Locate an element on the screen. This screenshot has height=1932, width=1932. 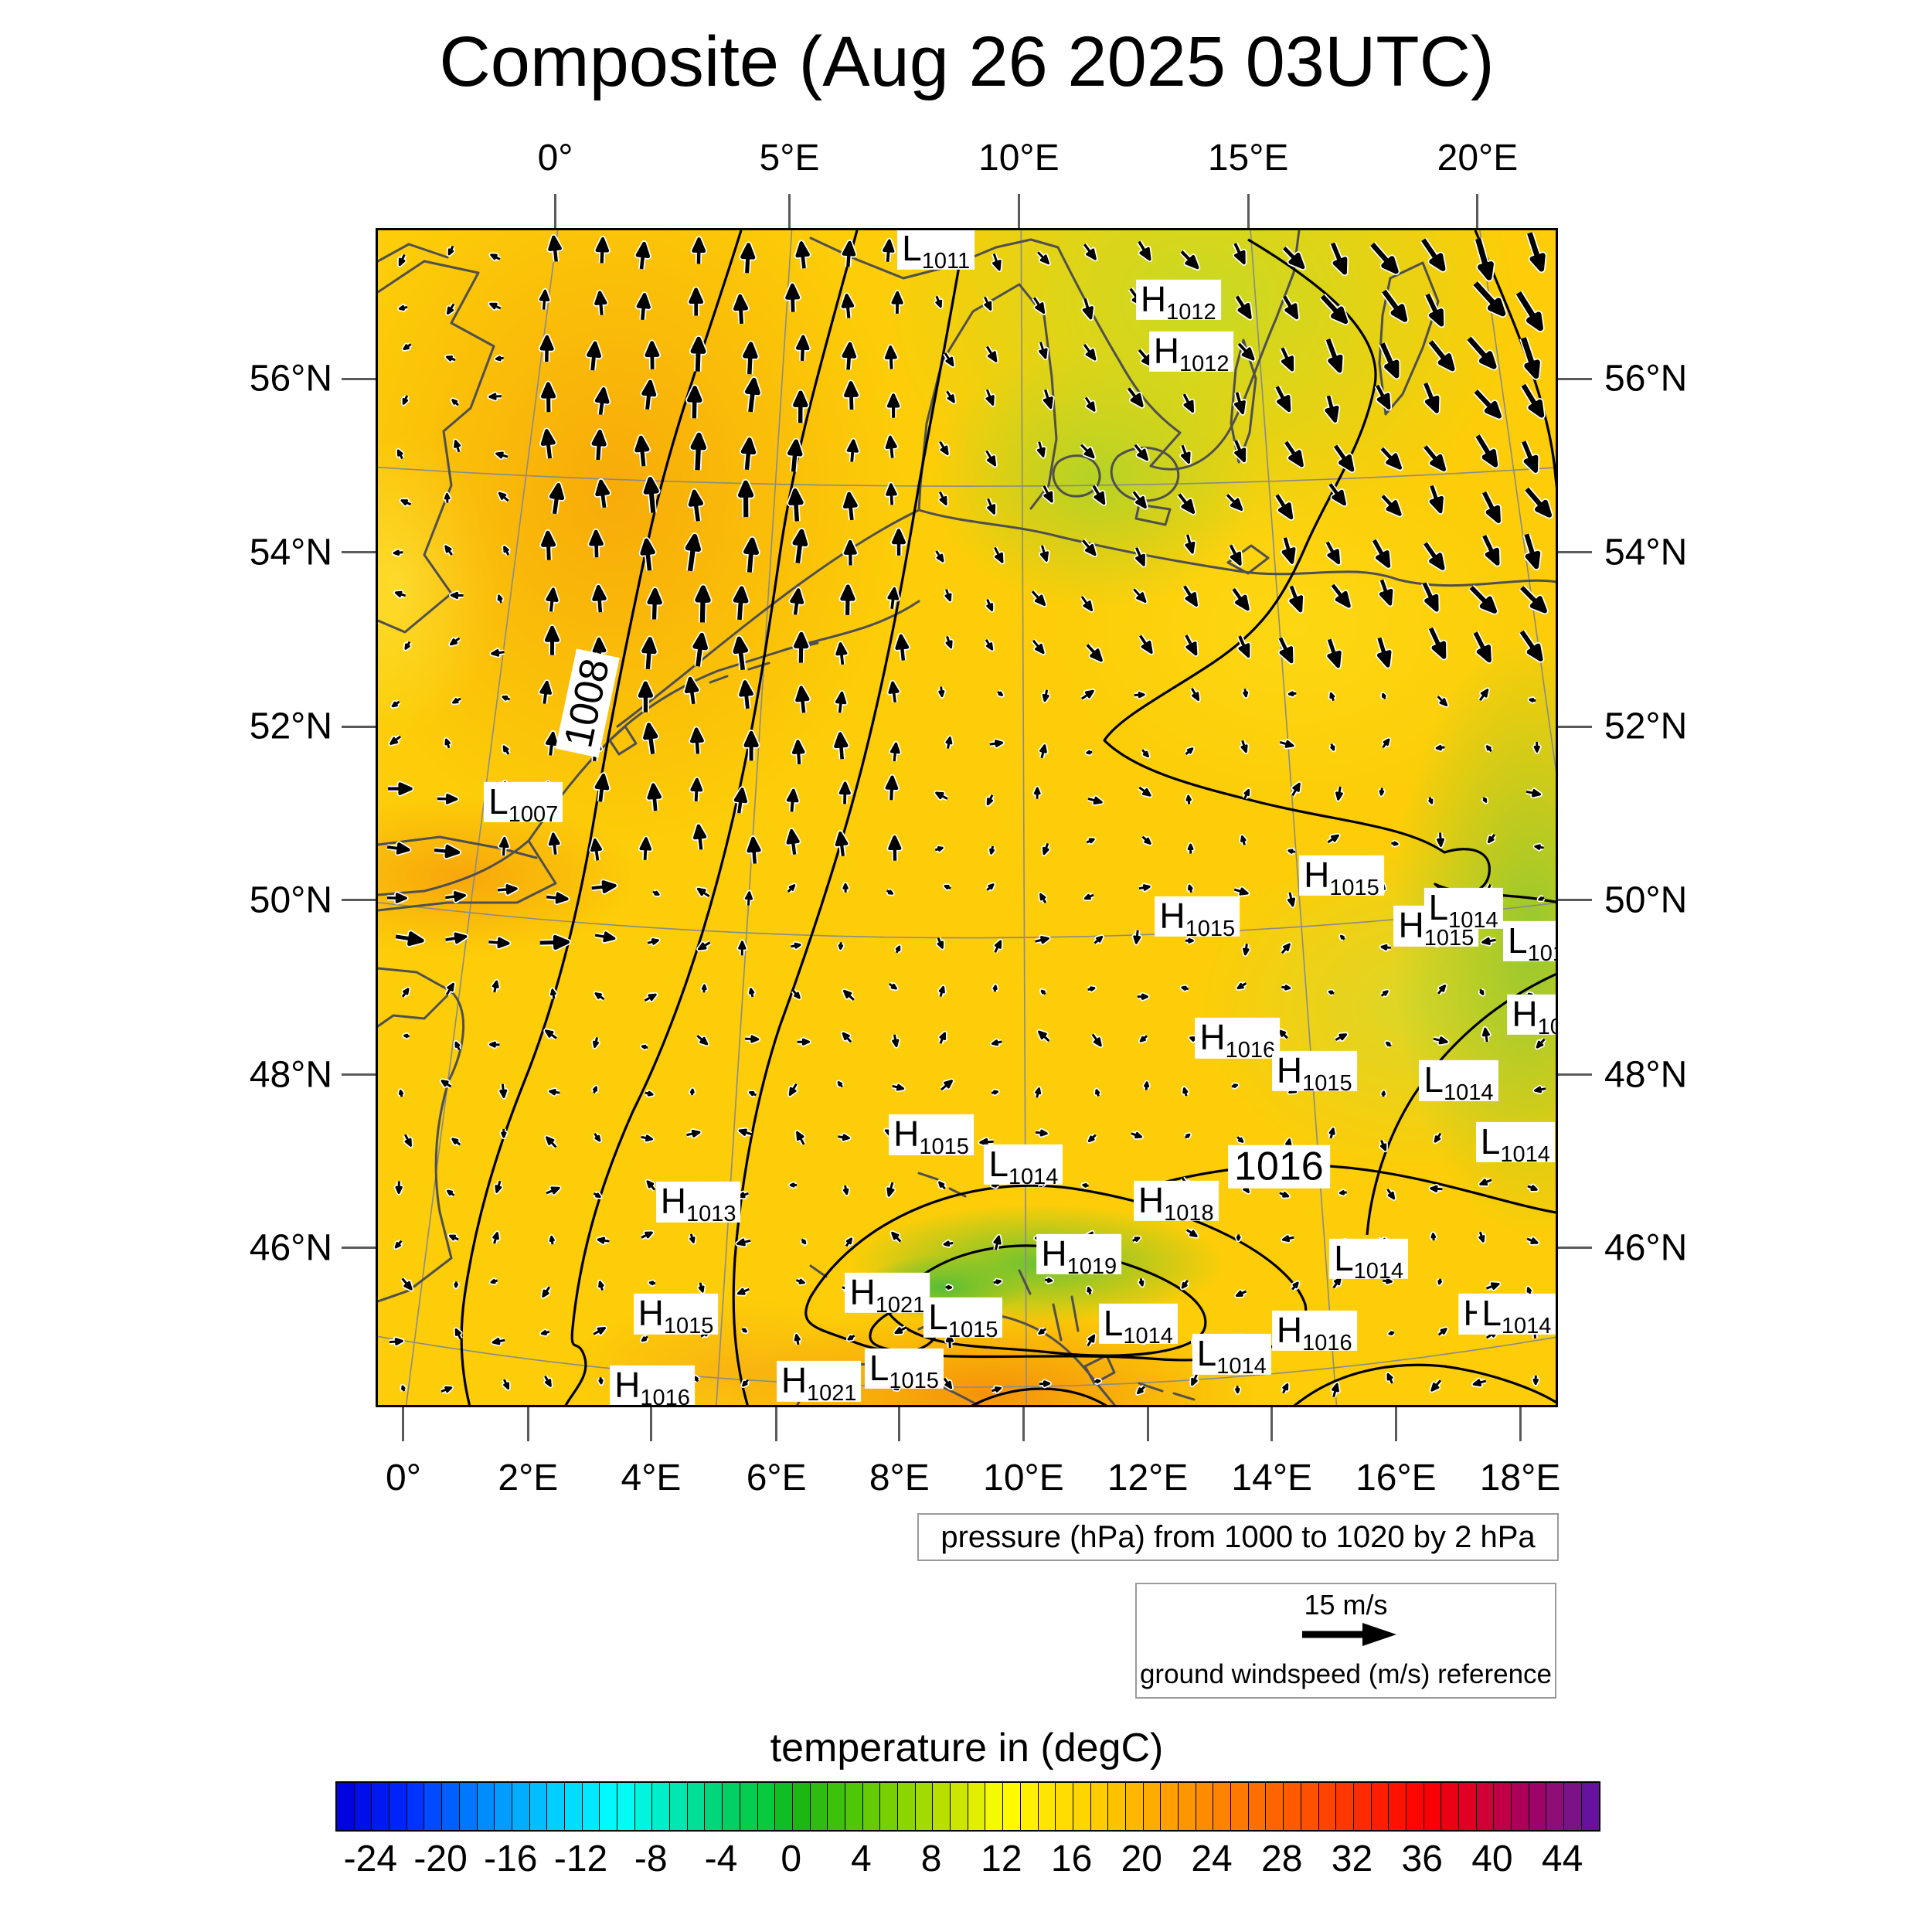
meridian-line is located at coordinates (1294, 818).